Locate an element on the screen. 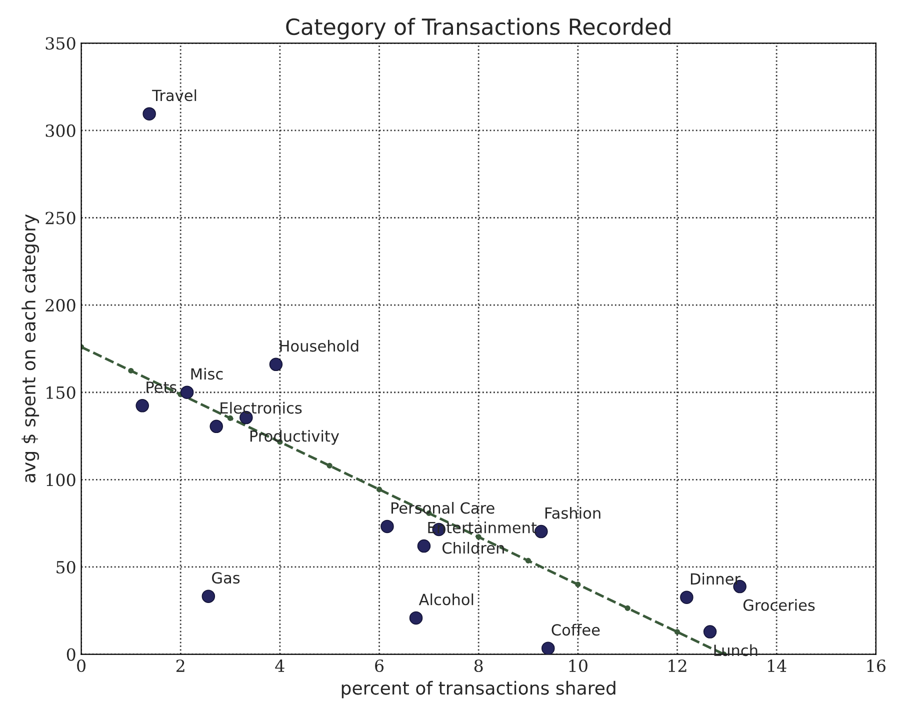 Image resolution: width=903 pixels, height=719 pixels. y-tick-label: 350 is located at coordinates (61, 43).